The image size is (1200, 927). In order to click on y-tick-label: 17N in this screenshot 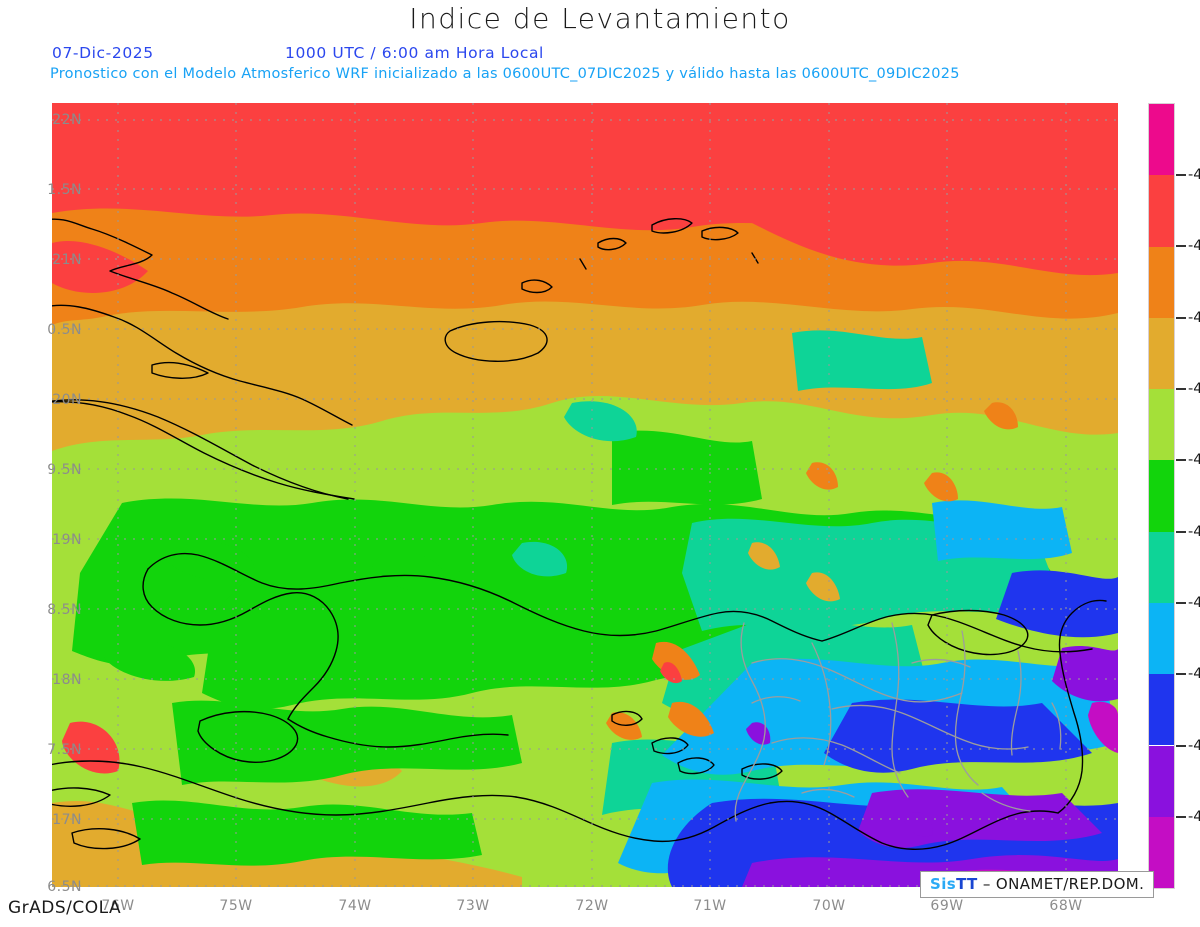, I will do `click(67, 820)`.